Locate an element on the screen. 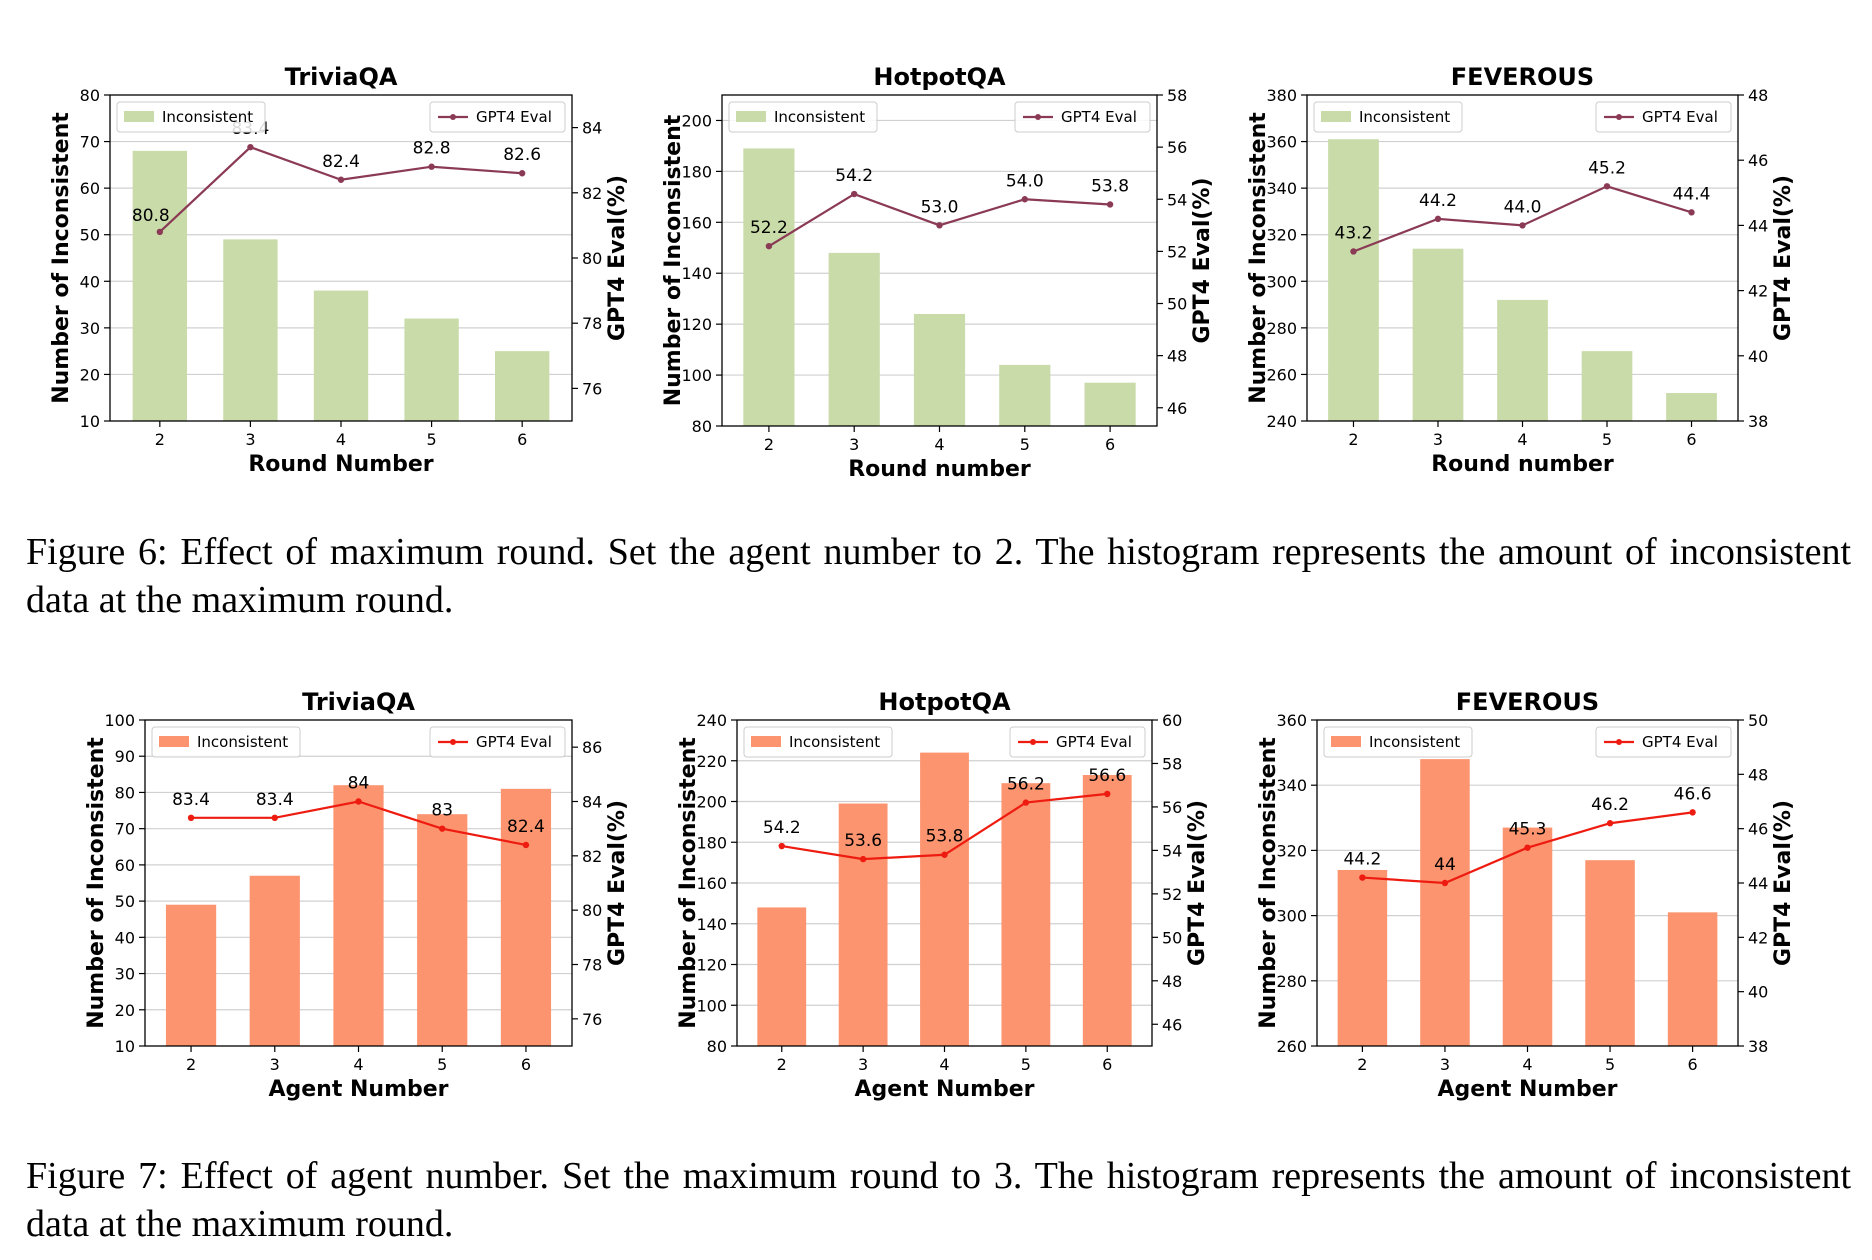 The height and width of the screenshot is (1260, 1872). right-tick-label: 48 is located at coordinates (1177, 356).